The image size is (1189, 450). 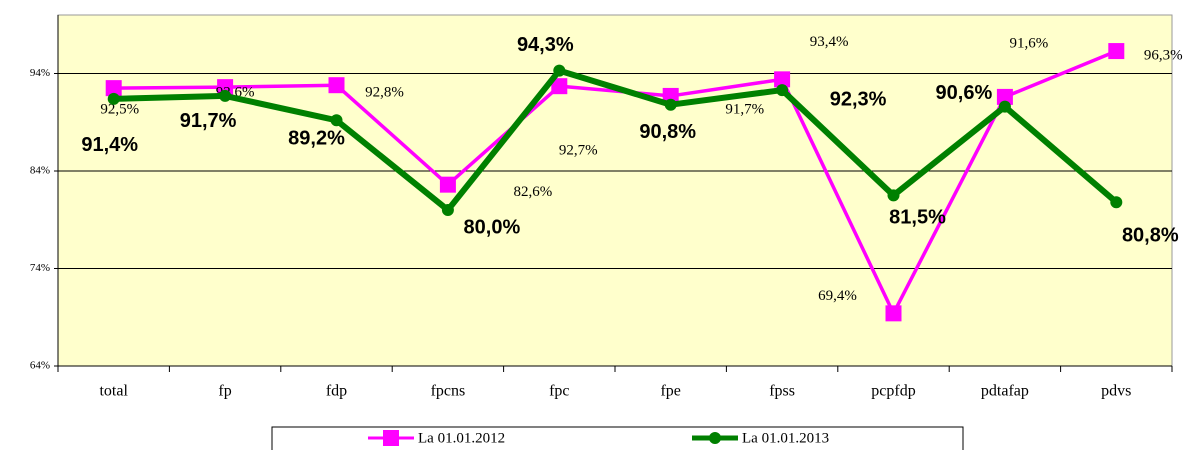 What do you see at coordinates (109, 145) in the screenshot?
I see `data-label: 91,4%` at bounding box center [109, 145].